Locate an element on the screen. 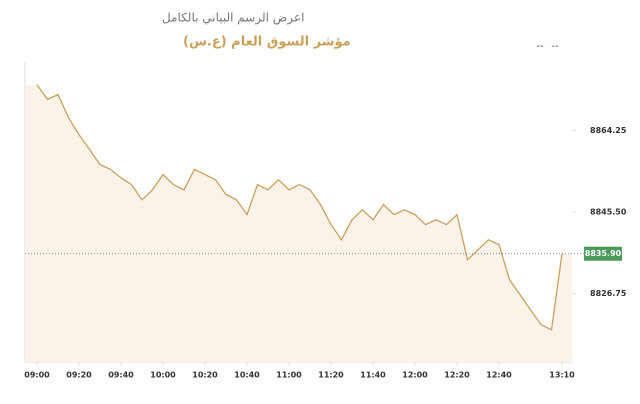  x-tick-label: 12:40 is located at coordinates (499, 375).